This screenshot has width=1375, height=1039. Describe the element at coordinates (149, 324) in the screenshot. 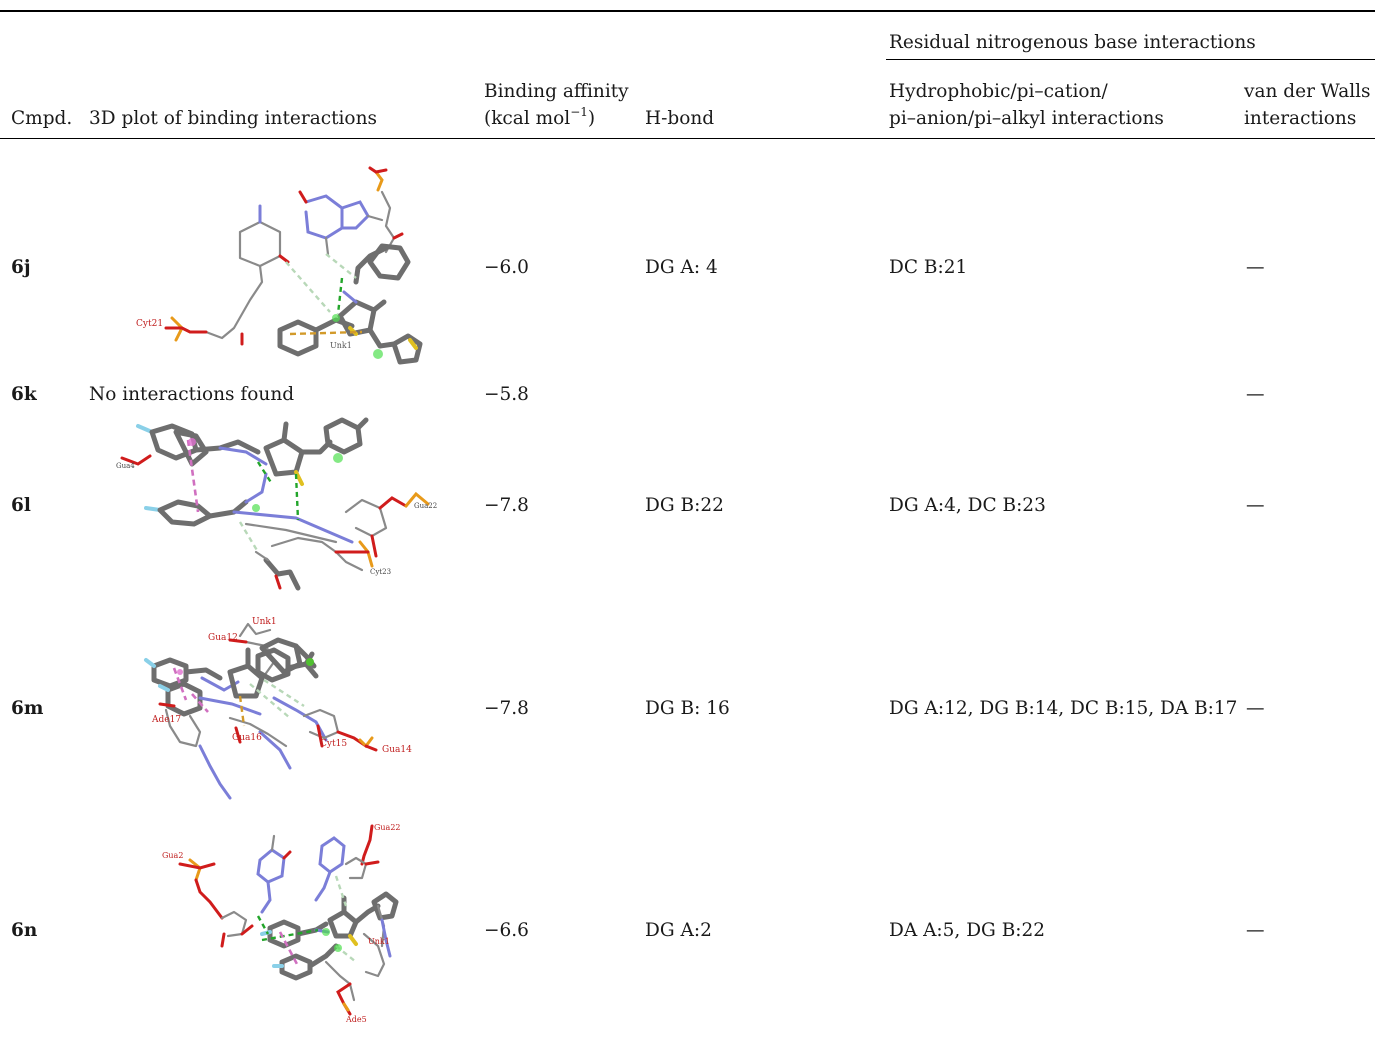

I see `row-6j-label-cyt21: Cyt21` at that location.